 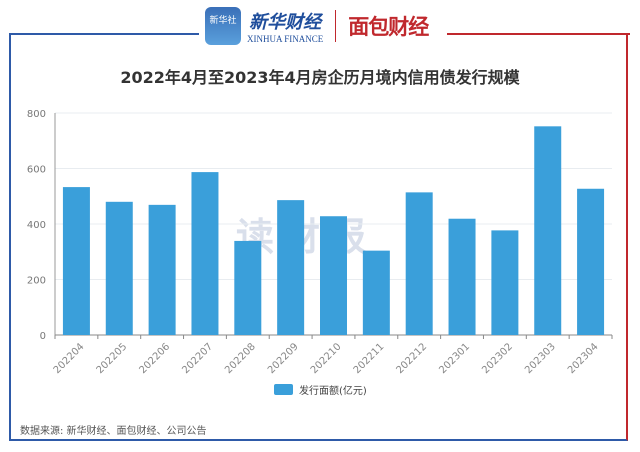 I want to click on xinhua-logo-icon: 新华社, so click(x=223, y=26).